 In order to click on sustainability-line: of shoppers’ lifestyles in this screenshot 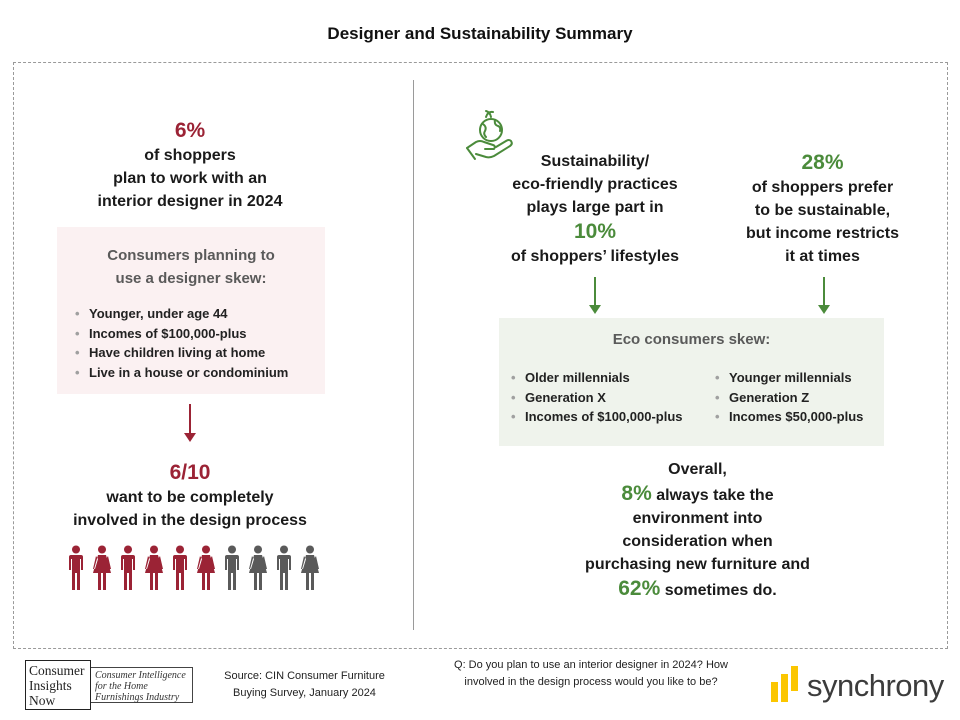, I will do `click(595, 256)`.